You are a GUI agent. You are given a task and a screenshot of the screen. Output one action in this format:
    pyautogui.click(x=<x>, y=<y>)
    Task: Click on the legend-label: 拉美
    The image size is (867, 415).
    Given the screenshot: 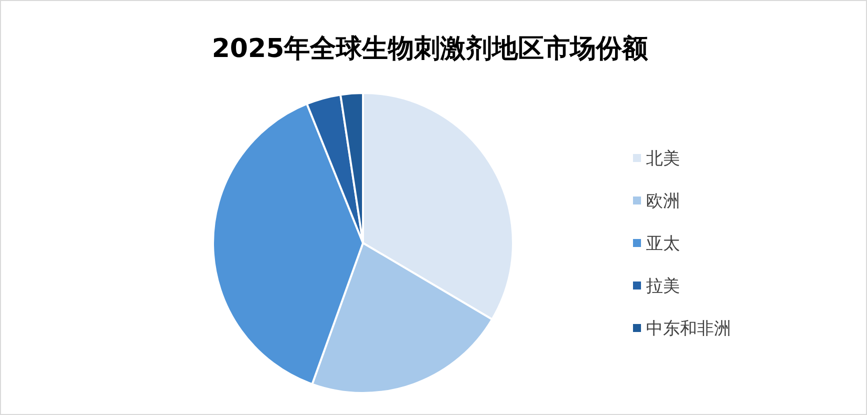 What is the action you would take?
    pyautogui.click(x=663, y=286)
    